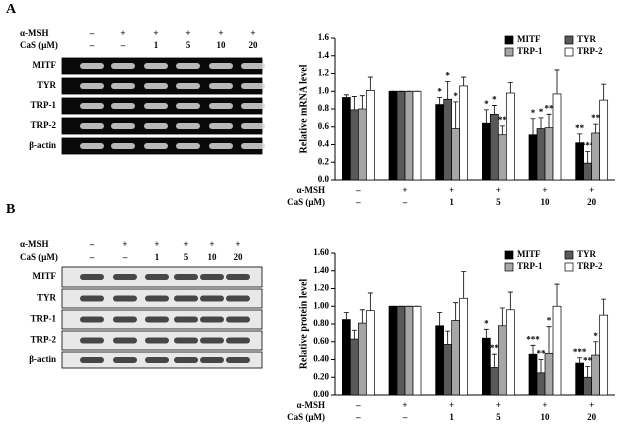 This screenshot has width=624, height=425. I want to click on y-tick-label: 1.4, so click(324, 55).